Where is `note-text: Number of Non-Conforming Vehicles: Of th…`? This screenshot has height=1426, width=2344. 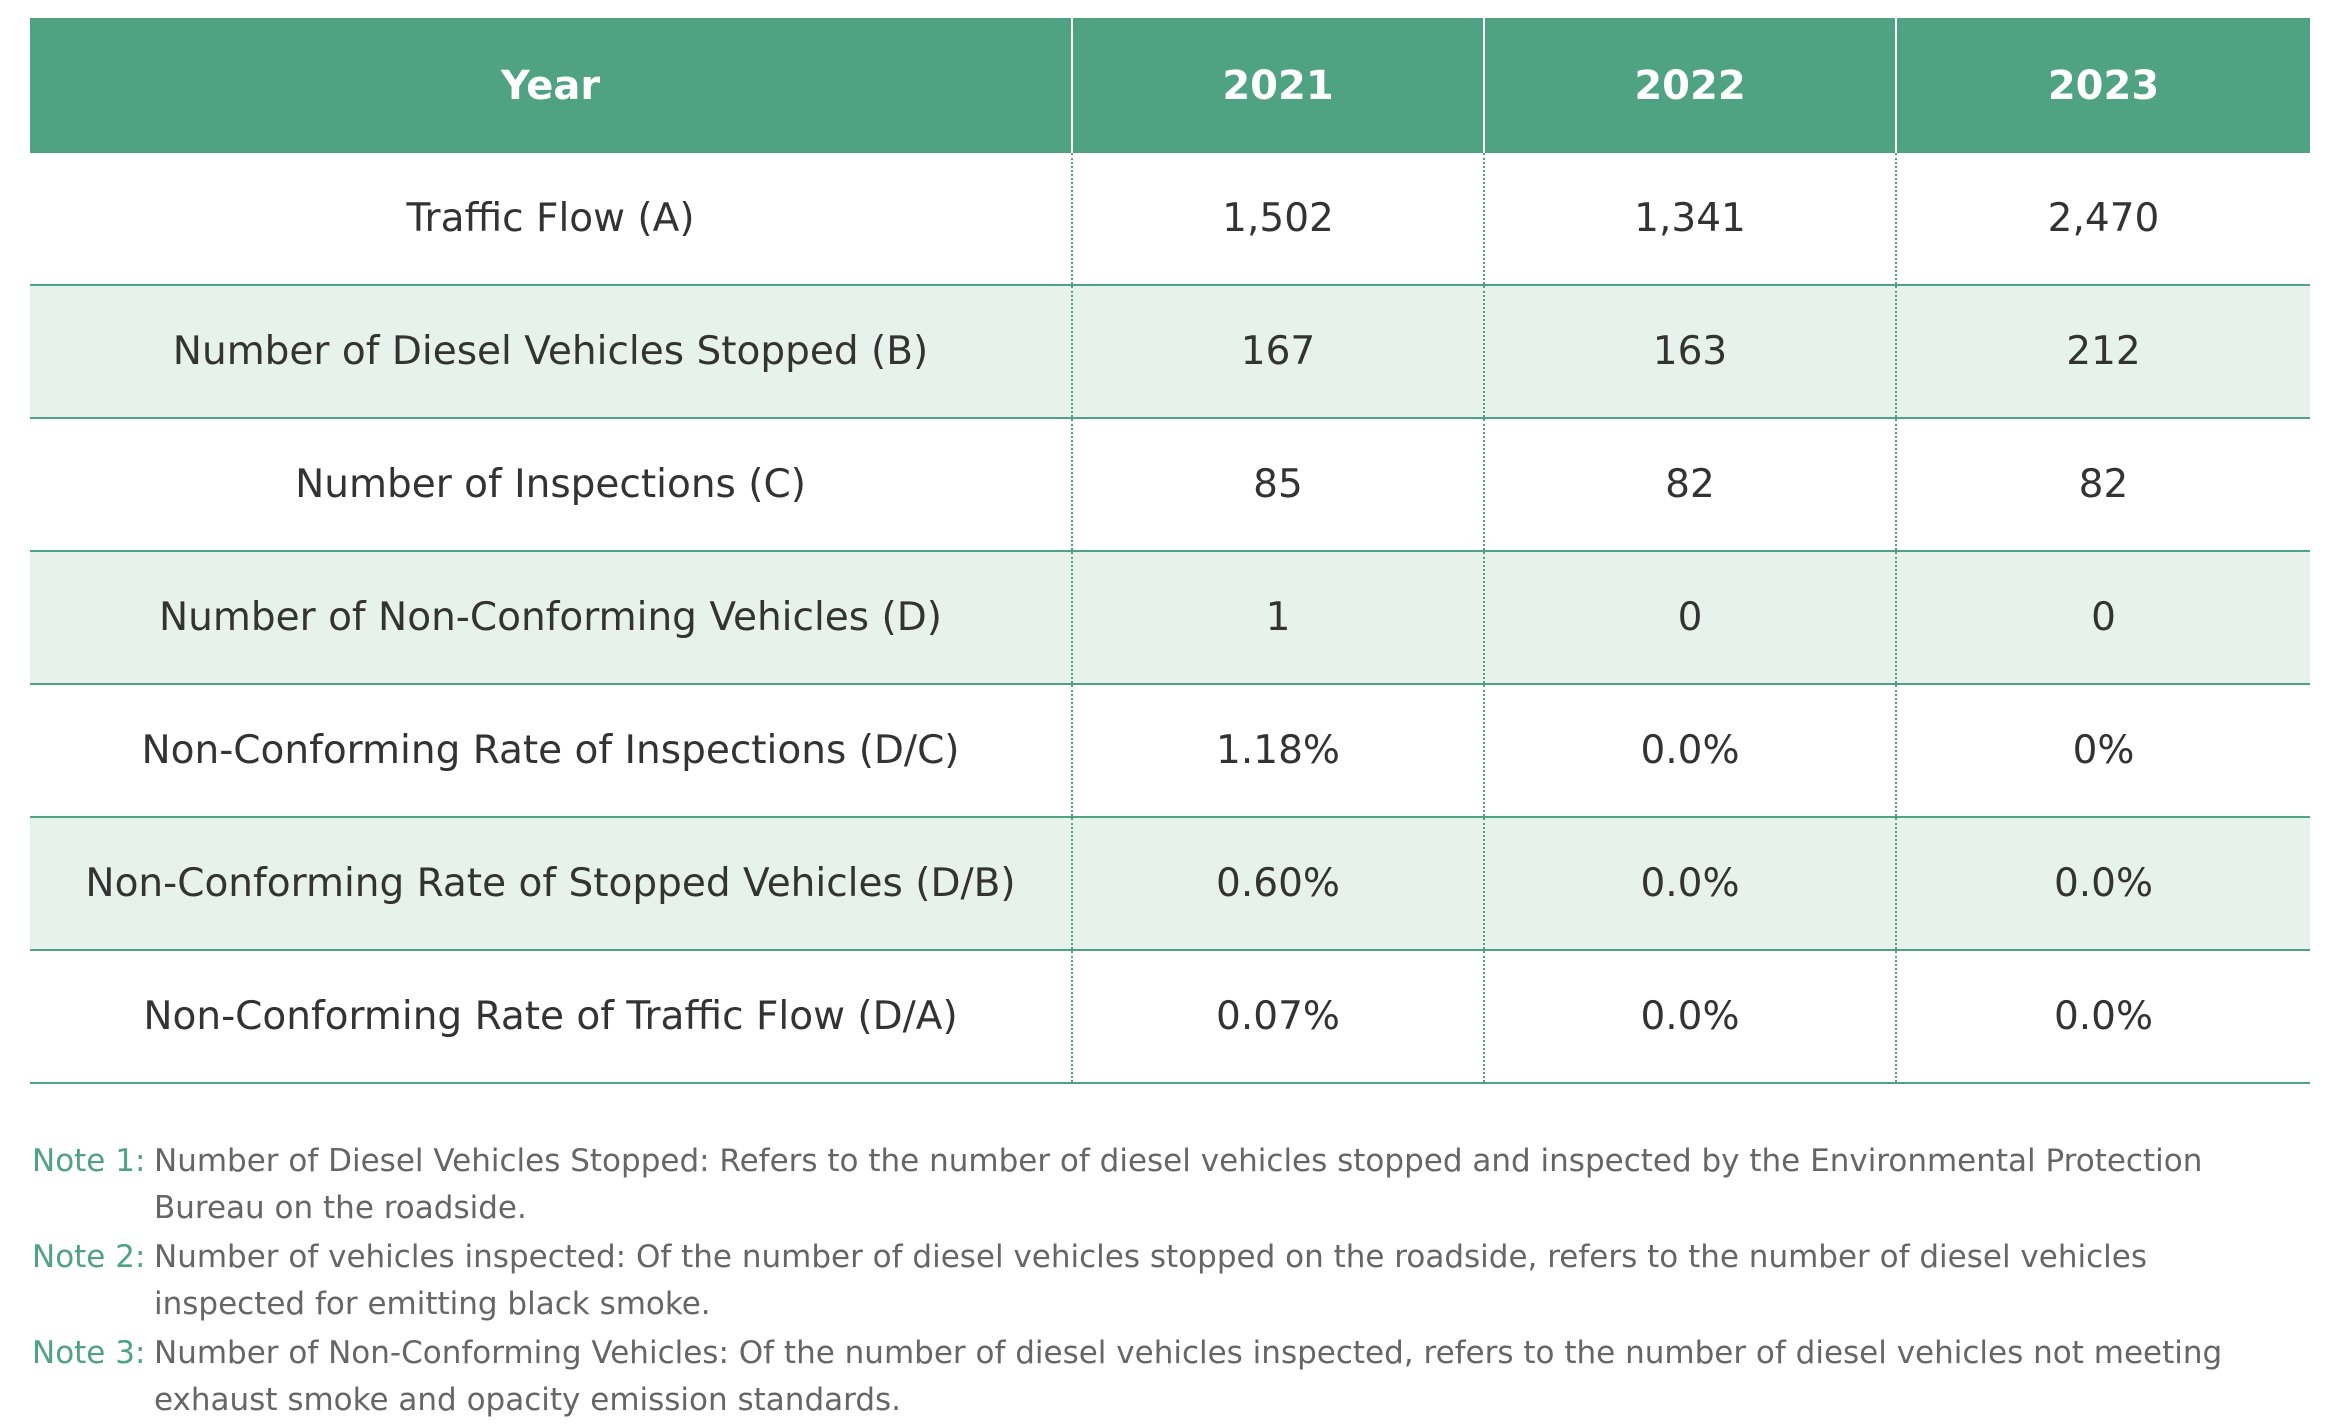
note-text: Number of Non-Conforming Vehicles: Of th… is located at coordinates (1188, 1376).